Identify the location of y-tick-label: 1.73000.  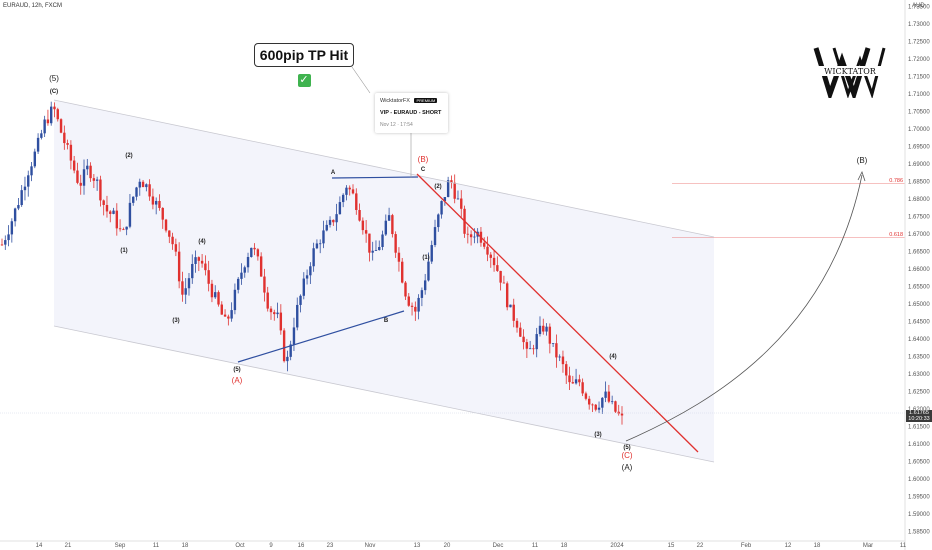
(919, 25).